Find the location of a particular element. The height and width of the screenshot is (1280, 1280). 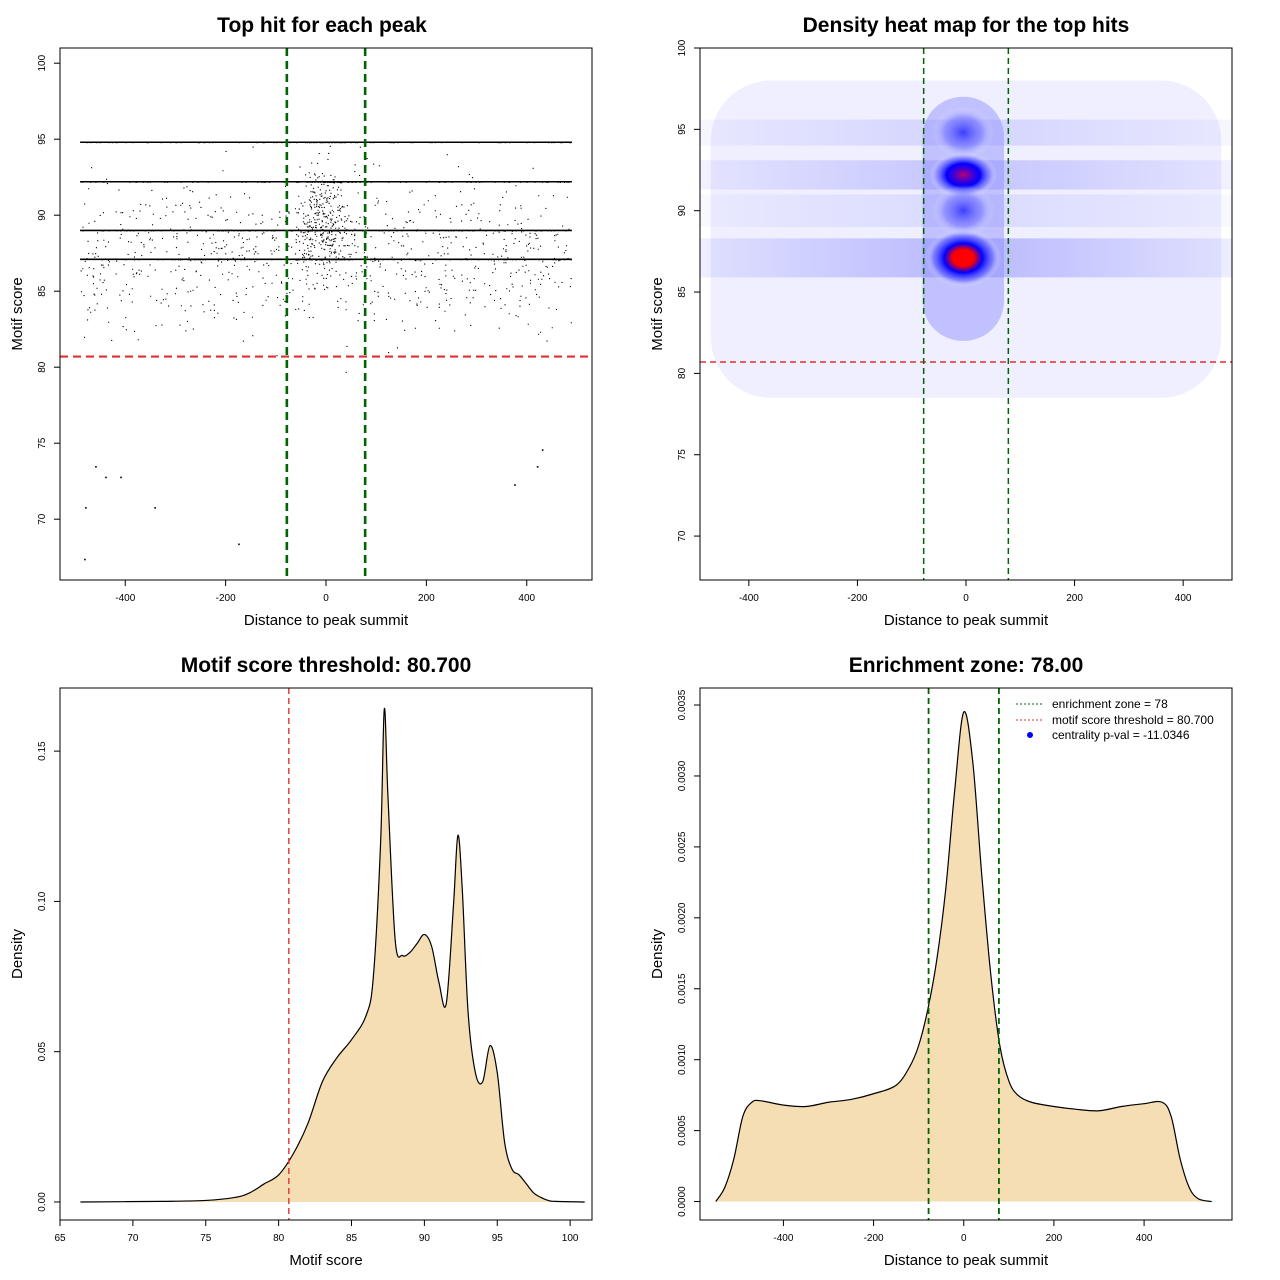

legend-label-threshold: motif score threshold = 80.700 is located at coordinates (1133, 720).